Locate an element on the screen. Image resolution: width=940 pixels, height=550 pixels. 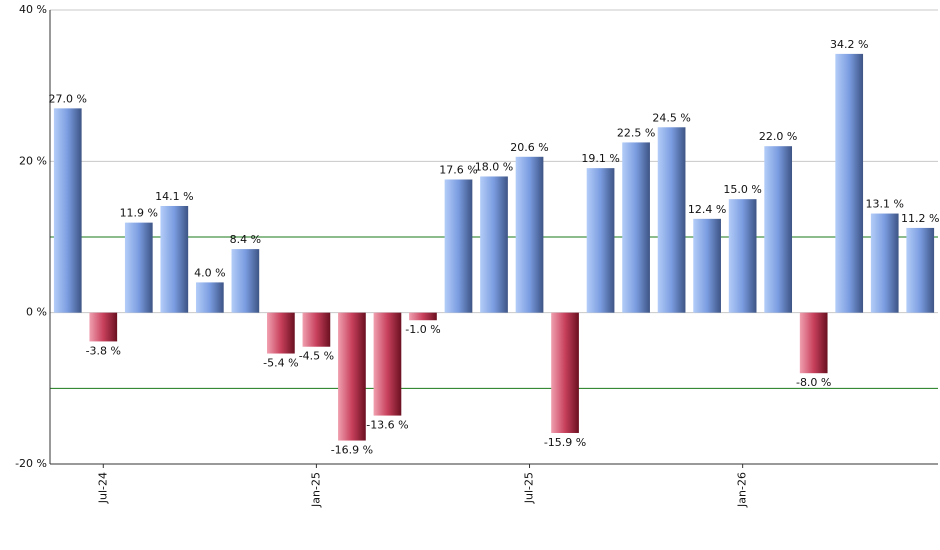
value-label: -1.0 % is located at coordinates (422, 329).